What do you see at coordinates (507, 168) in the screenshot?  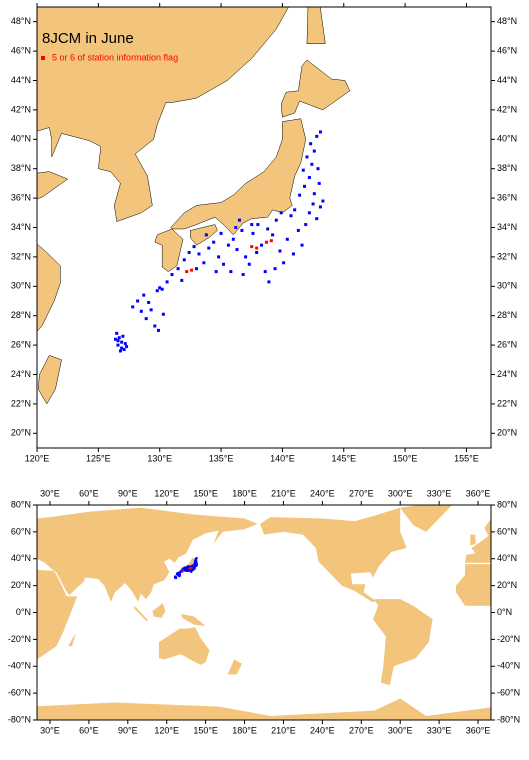 I see `y-tick-label: 38°N` at bounding box center [507, 168].